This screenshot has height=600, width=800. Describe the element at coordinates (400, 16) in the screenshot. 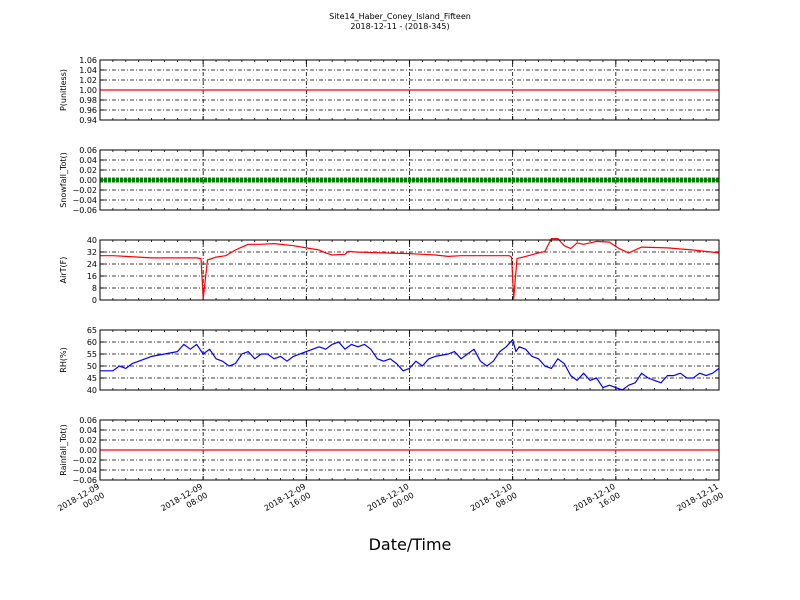

I see `chart-title: Site14_Haber_Coney_Island_Fifteen` at that location.